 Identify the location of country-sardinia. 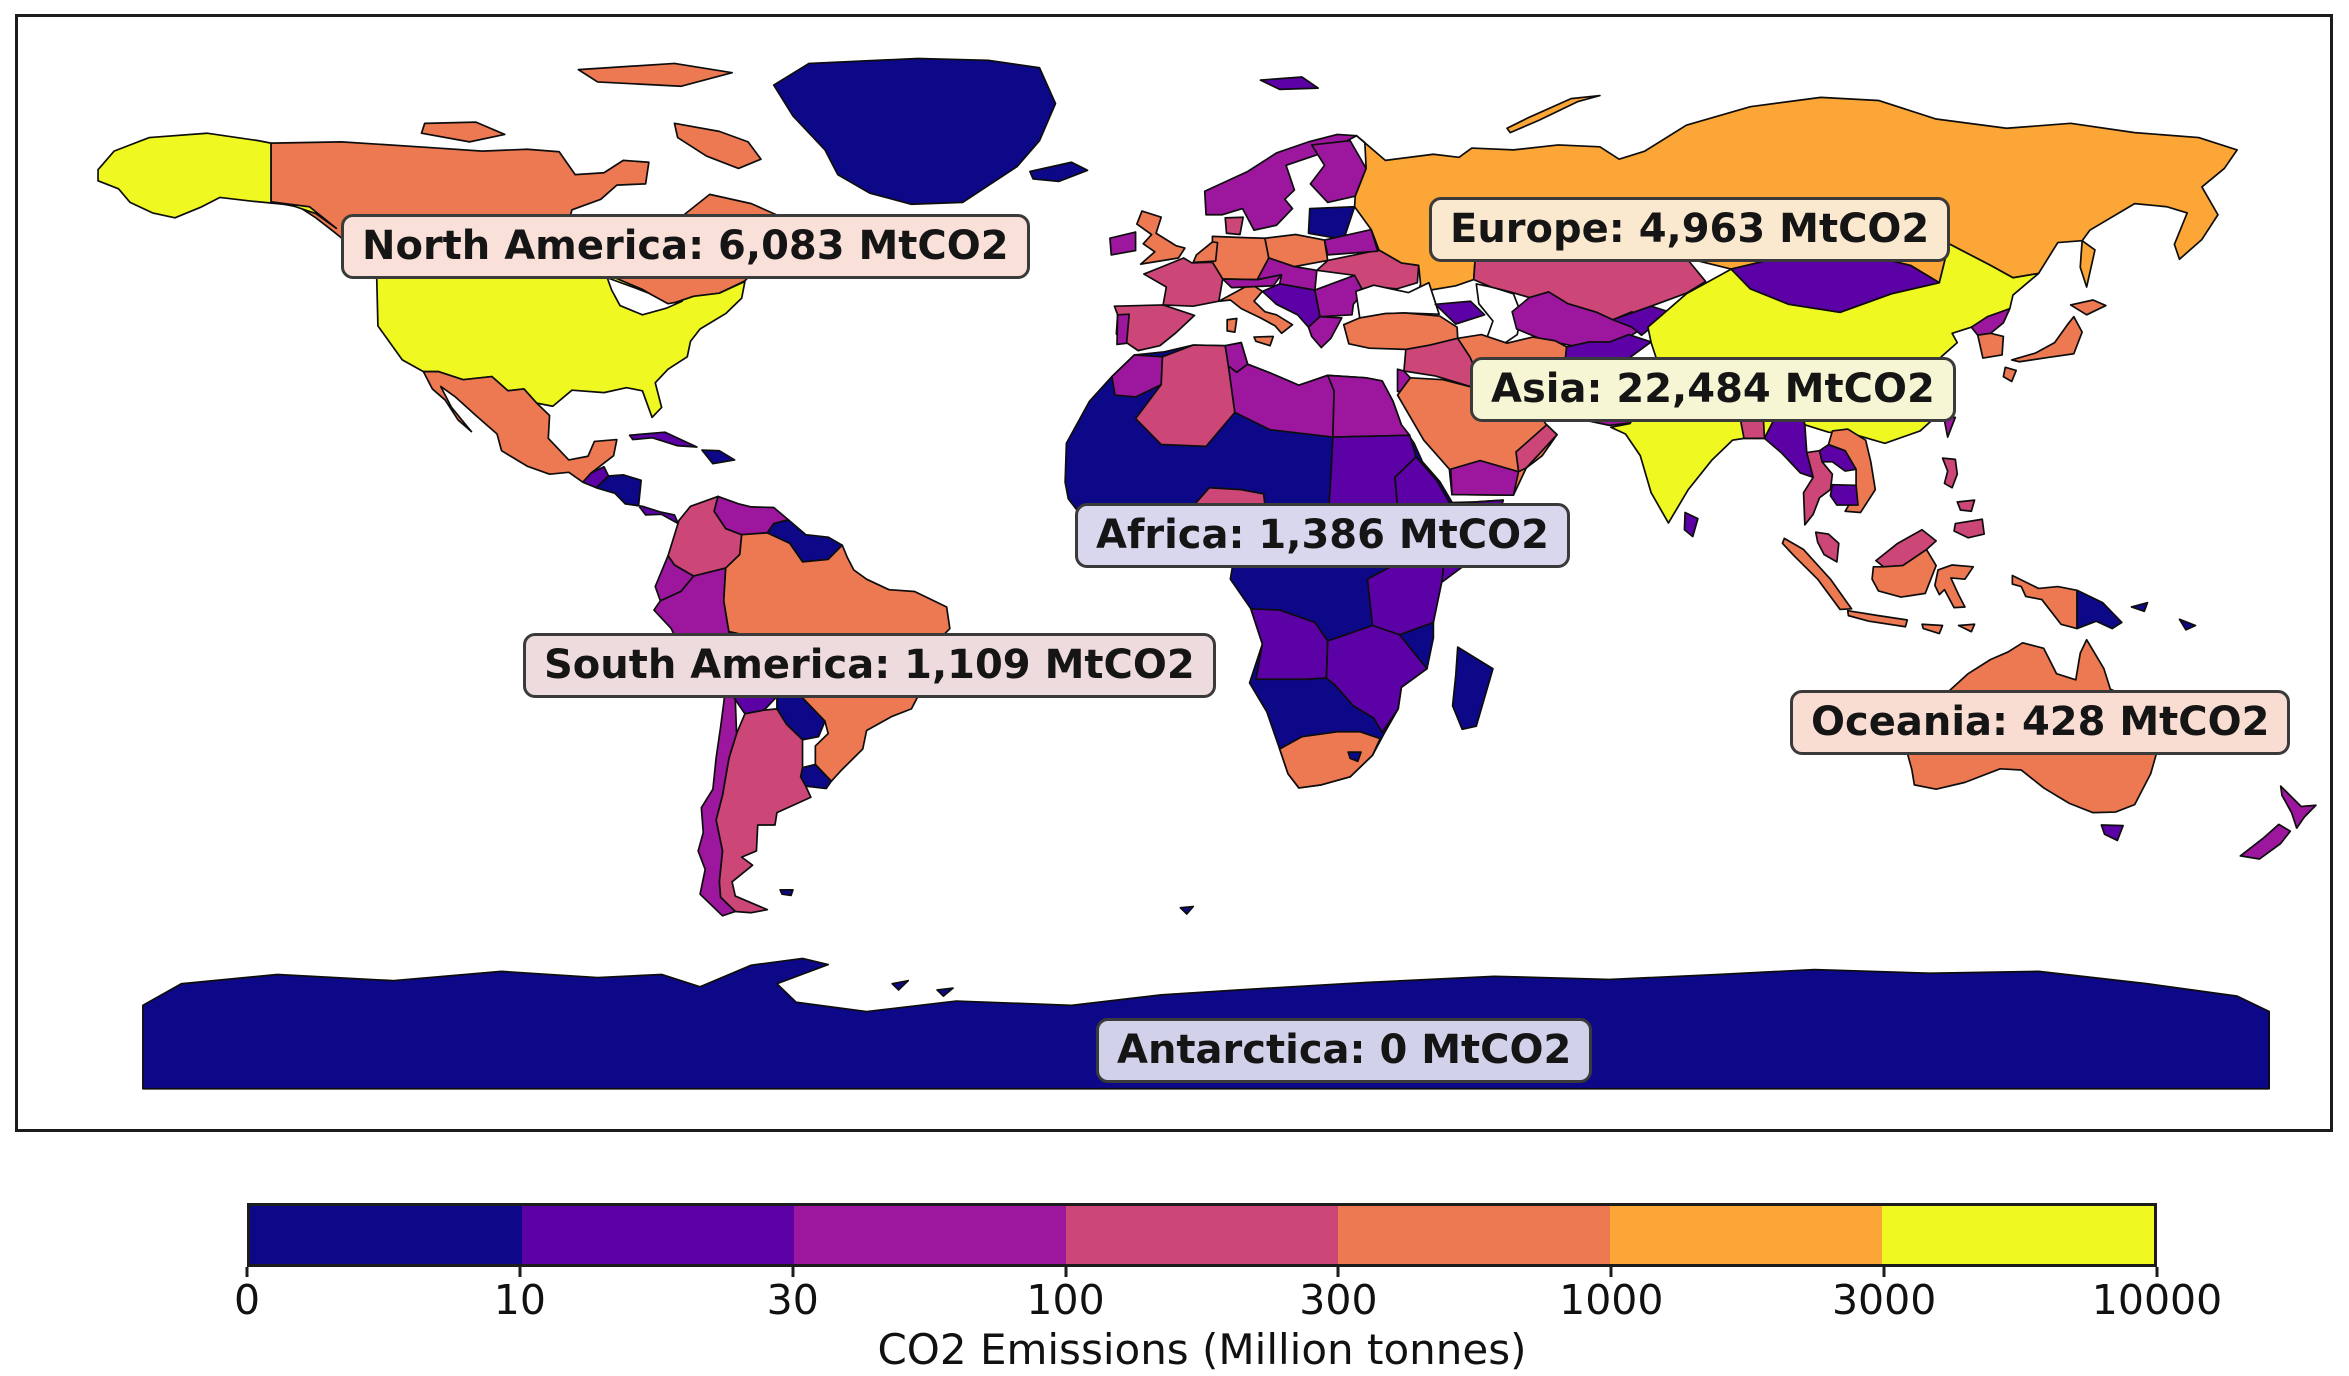
(1232, 326).